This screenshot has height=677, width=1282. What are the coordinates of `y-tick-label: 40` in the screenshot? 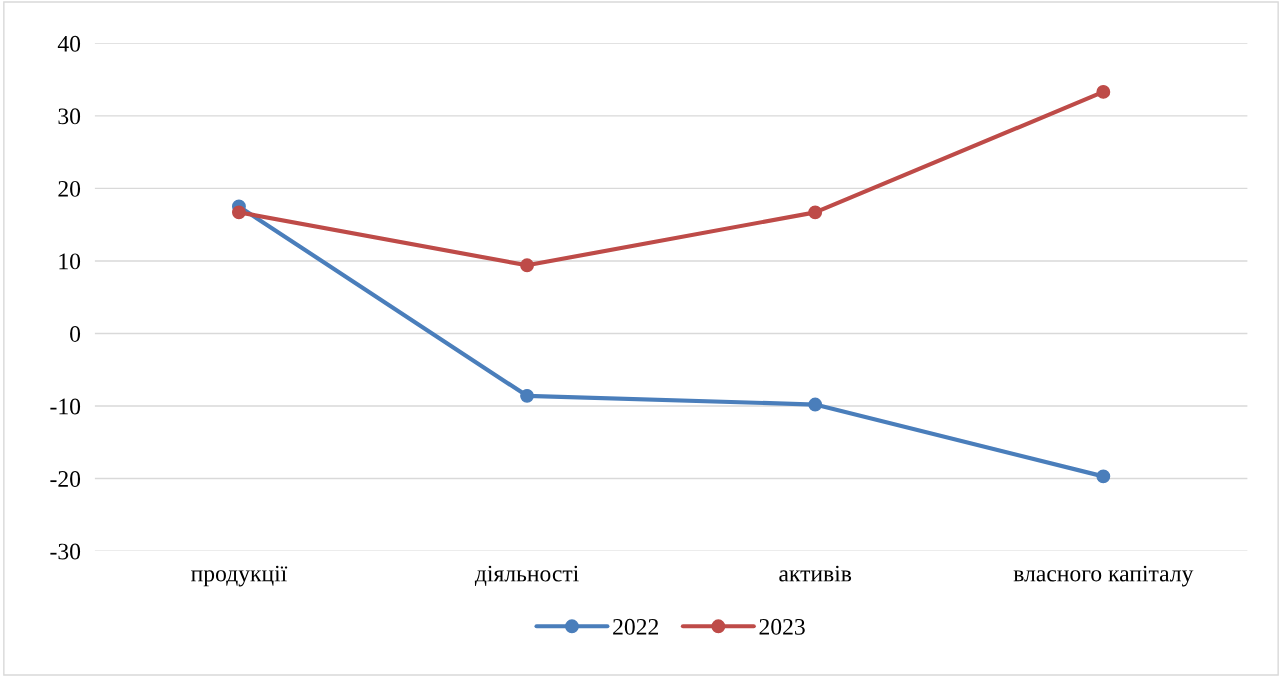 It's located at (69, 43).